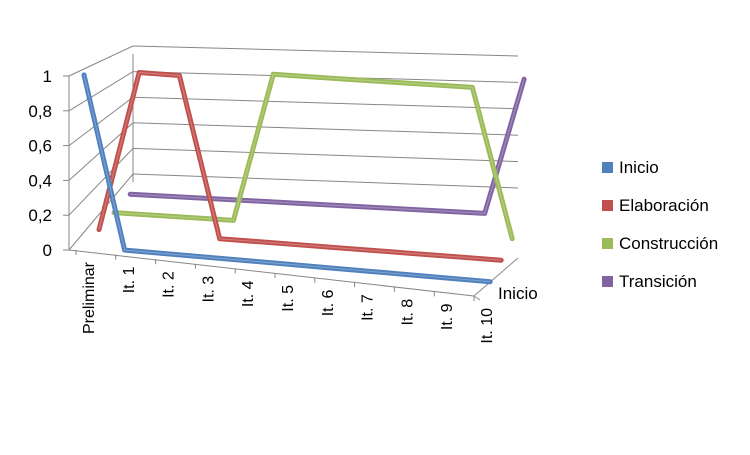 Image resolution: width=750 pixels, height=455 pixels. Describe the element at coordinates (208, 289) in the screenshot. I see `x-tick-label: It. 3` at that location.